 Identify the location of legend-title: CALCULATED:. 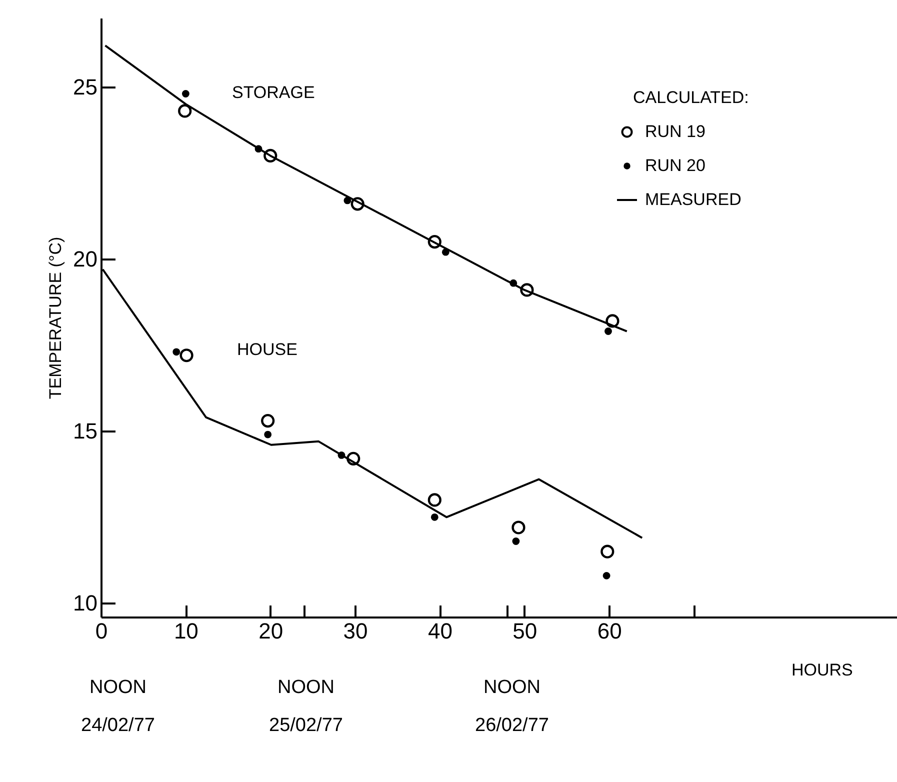
(691, 97).